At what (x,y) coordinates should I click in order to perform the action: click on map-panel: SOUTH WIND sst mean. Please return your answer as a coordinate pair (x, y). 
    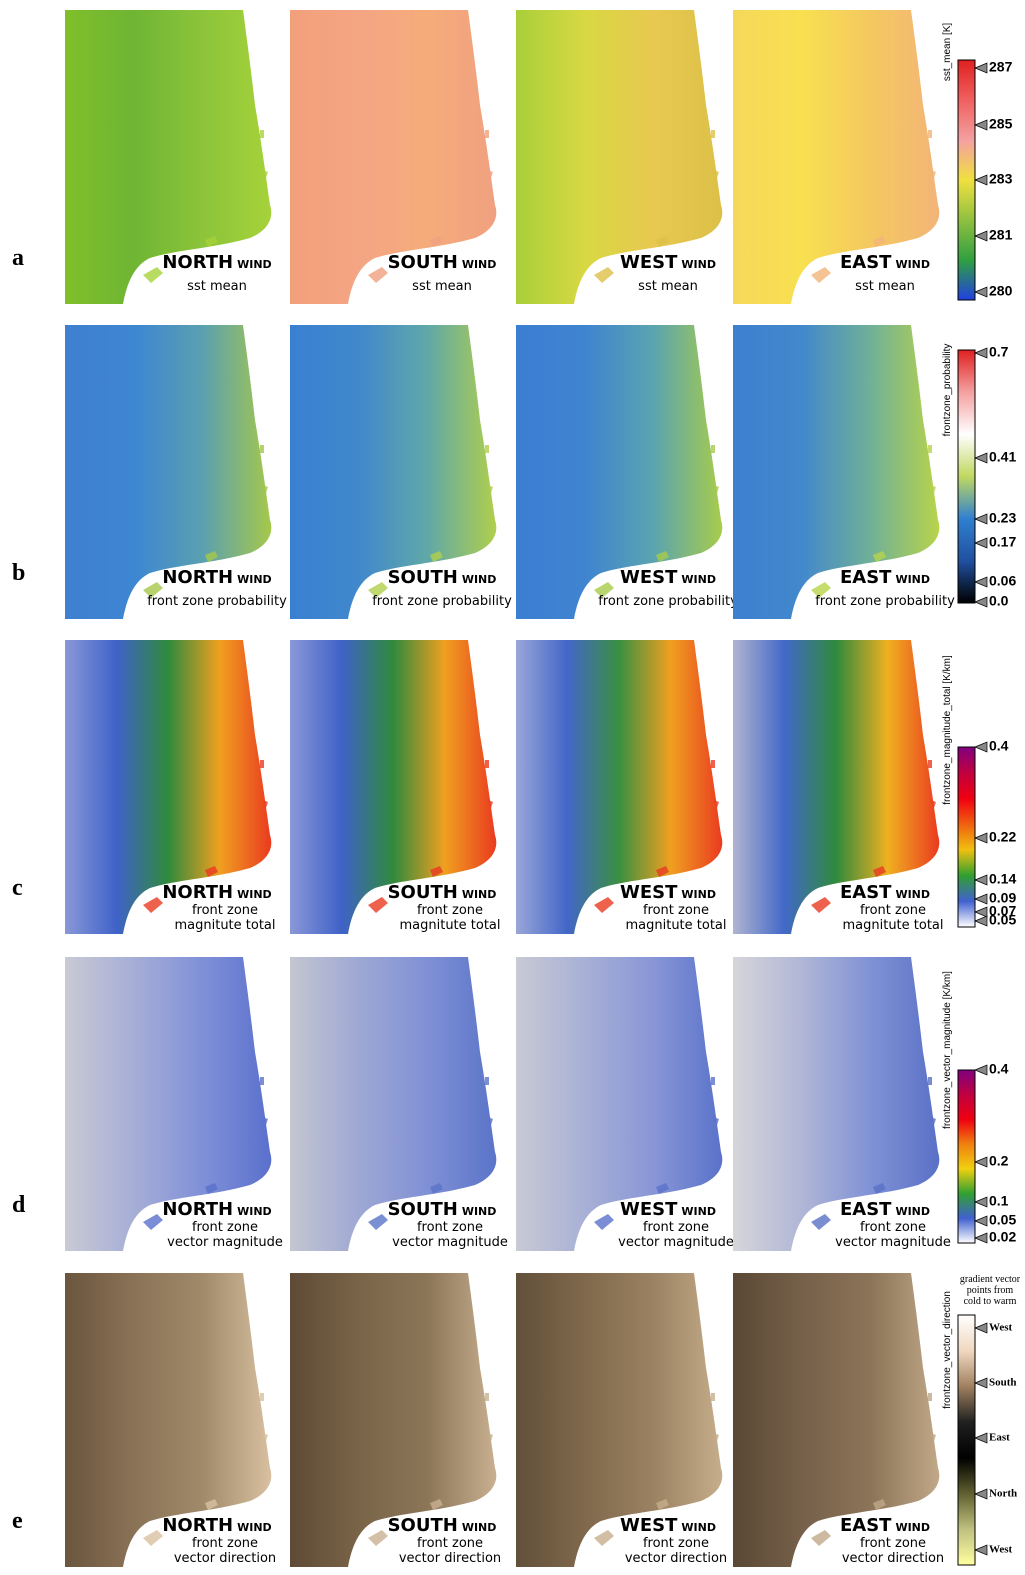
    Looking at the image, I should click on (393, 157).